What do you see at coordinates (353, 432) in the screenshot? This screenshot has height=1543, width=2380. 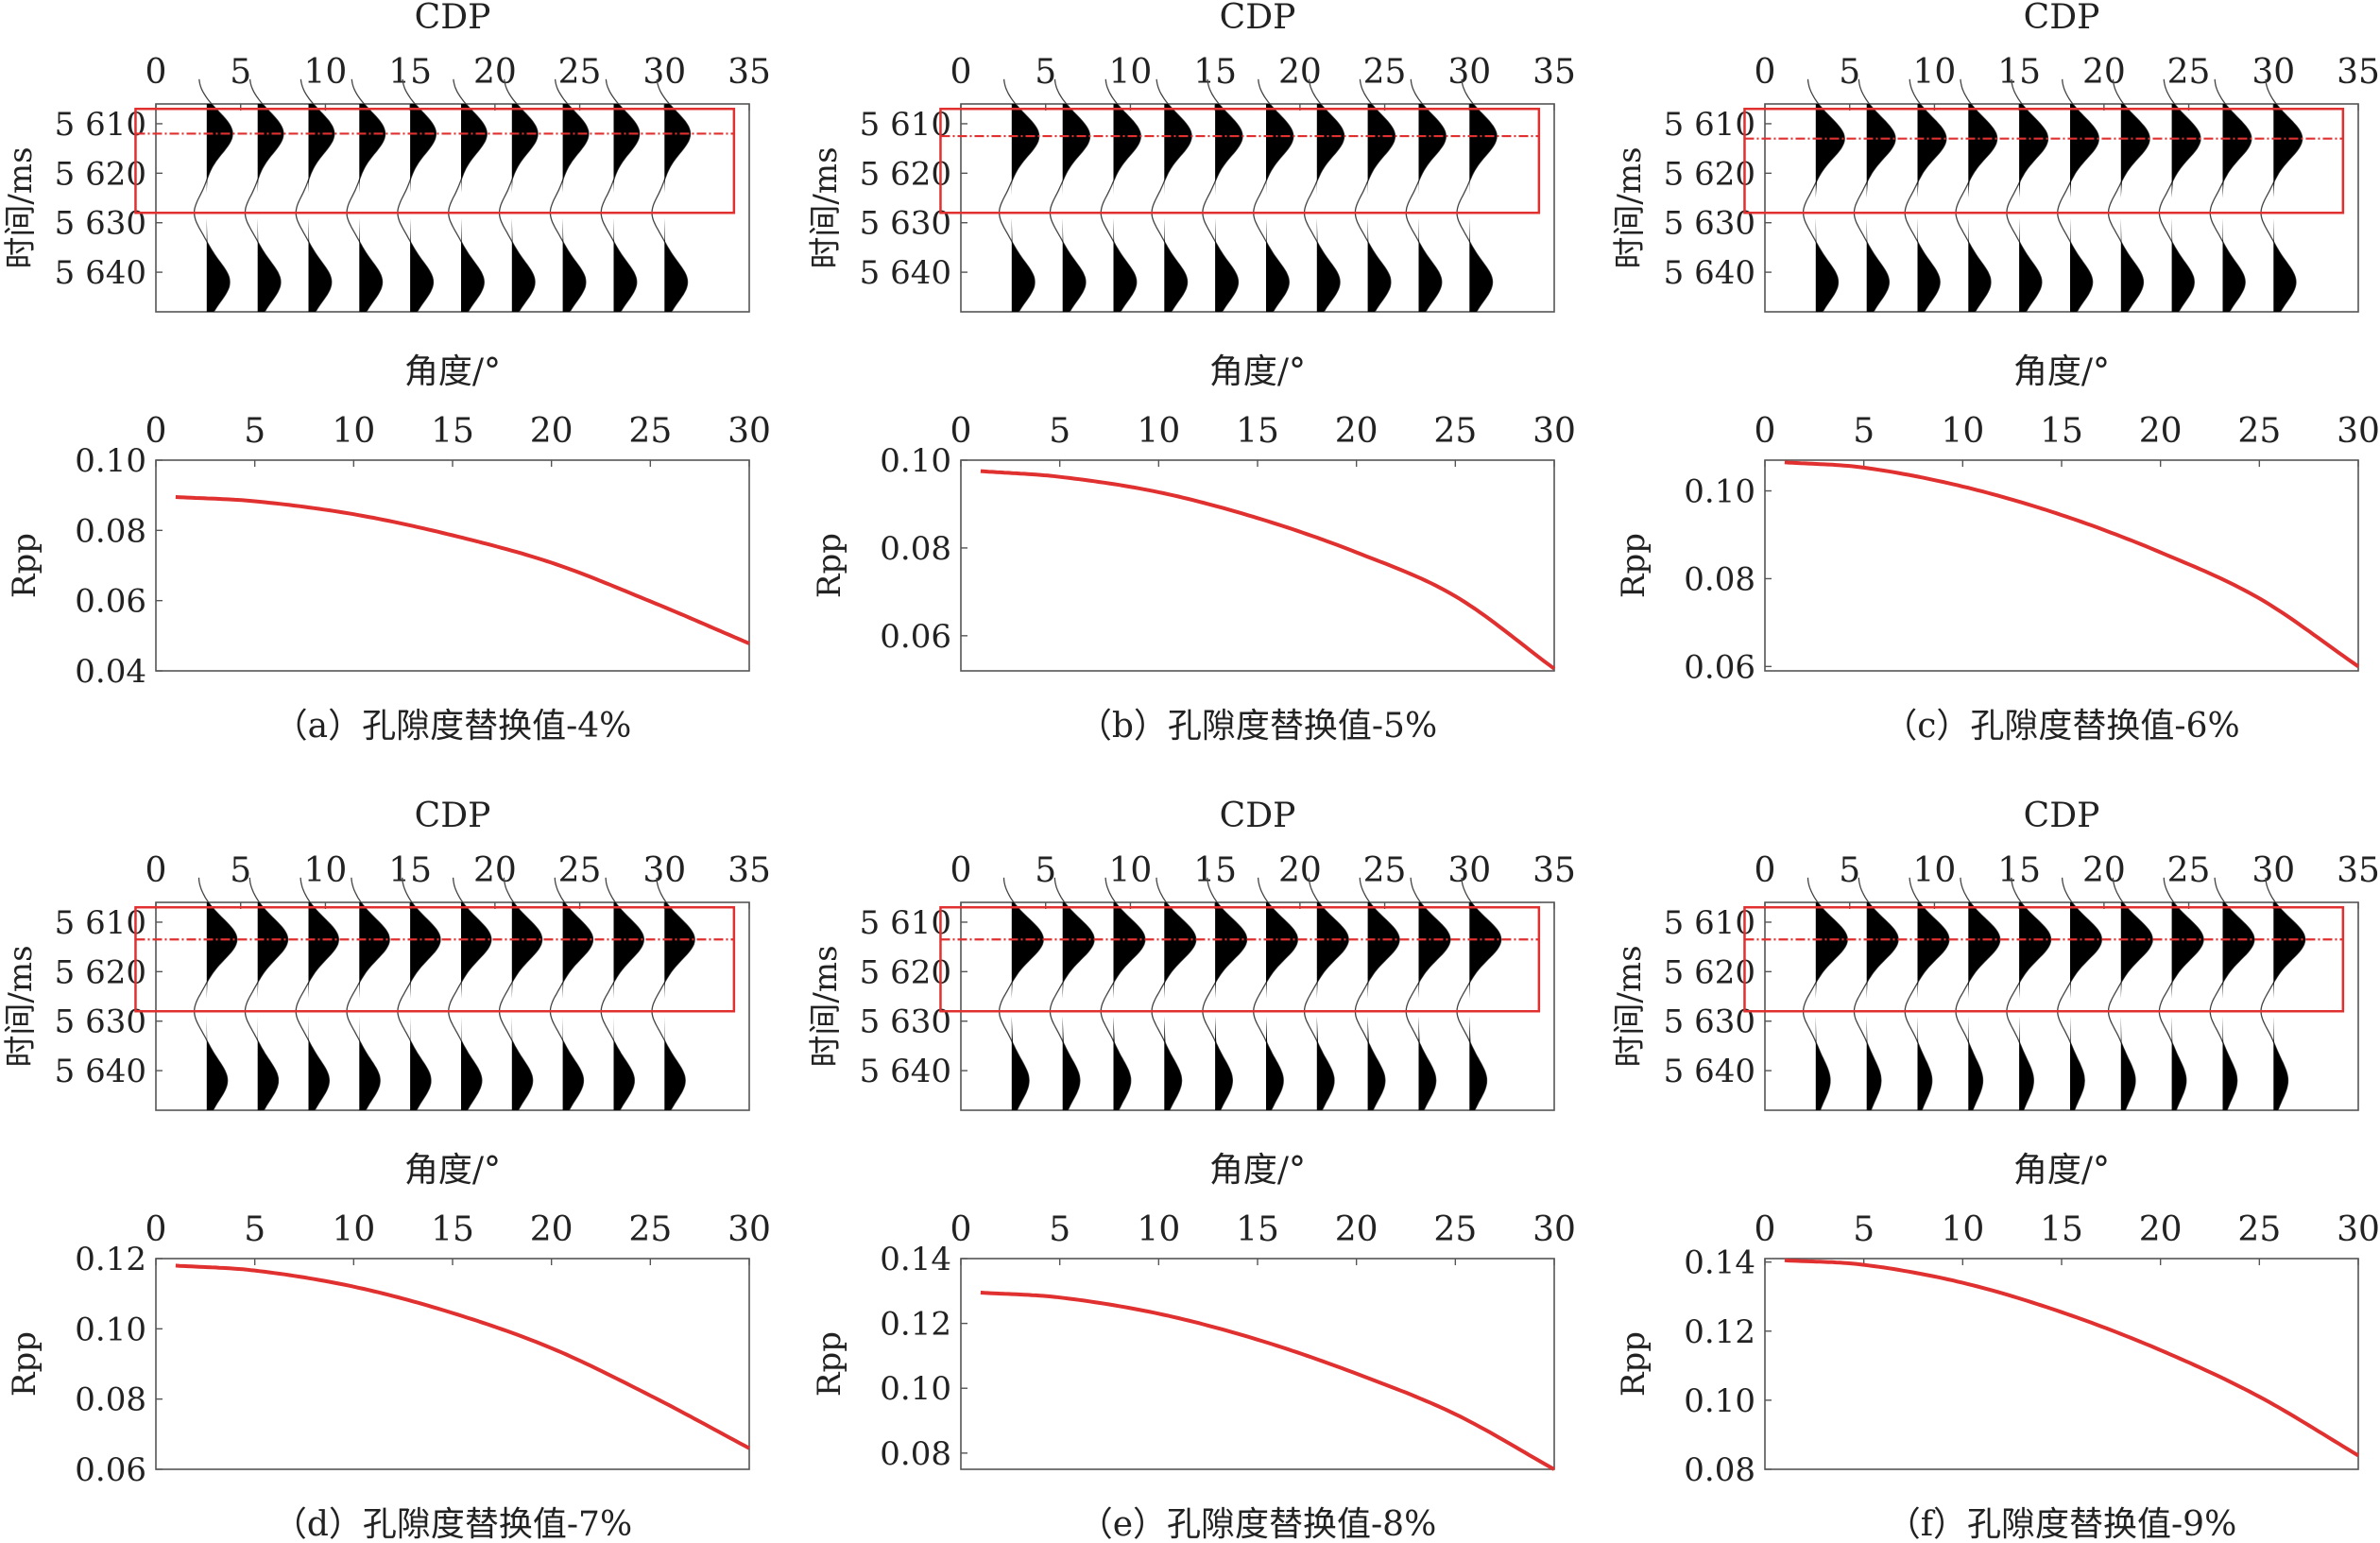 I see `angle-tick-label: 10` at bounding box center [353, 432].